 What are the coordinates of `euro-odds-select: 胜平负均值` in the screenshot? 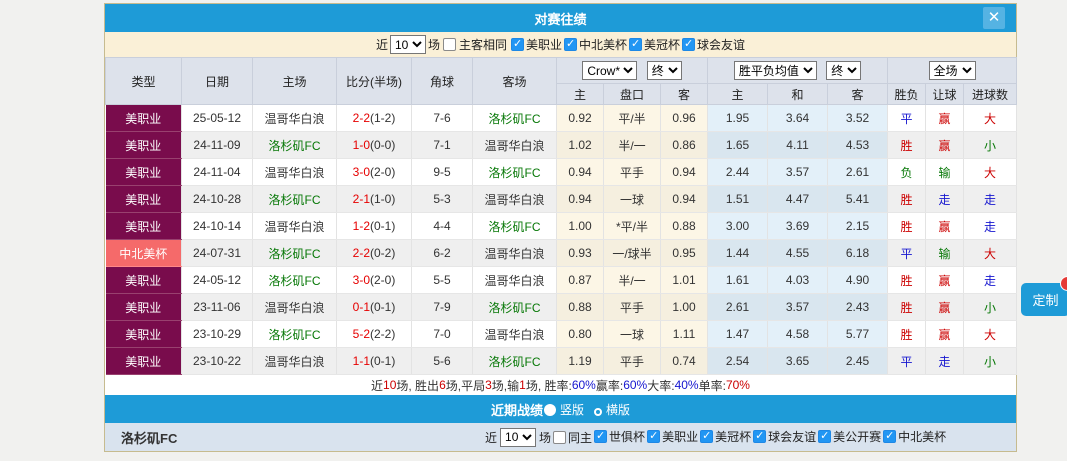 It's located at (775, 70).